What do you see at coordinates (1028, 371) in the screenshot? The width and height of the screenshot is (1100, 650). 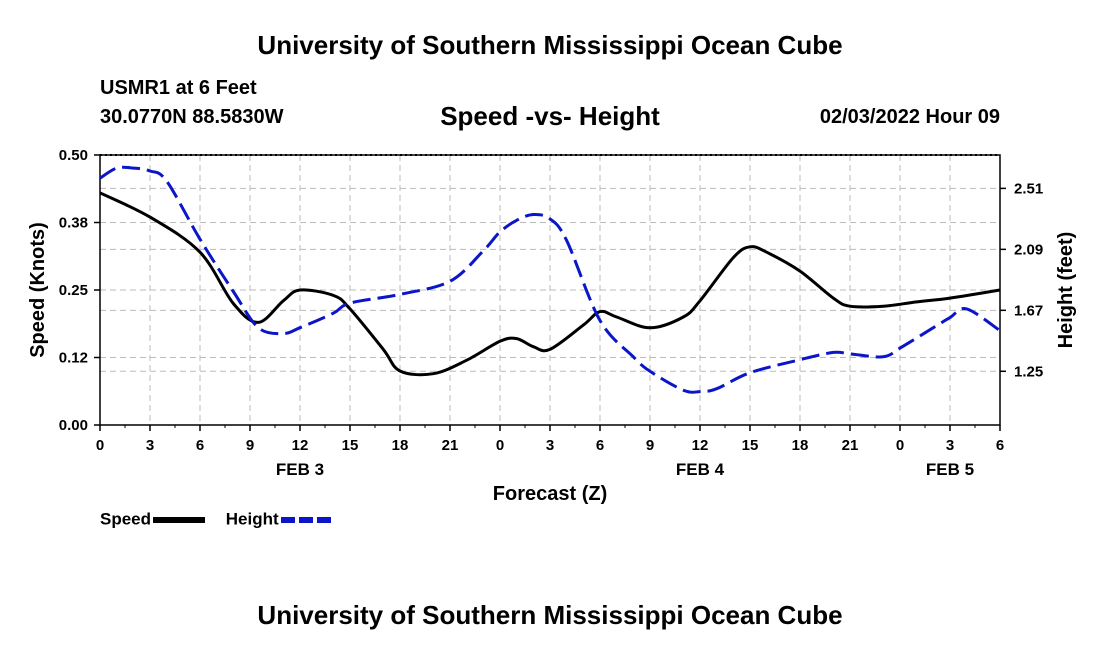 I see `y-right-tick-label: 1.25` at bounding box center [1028, 371].